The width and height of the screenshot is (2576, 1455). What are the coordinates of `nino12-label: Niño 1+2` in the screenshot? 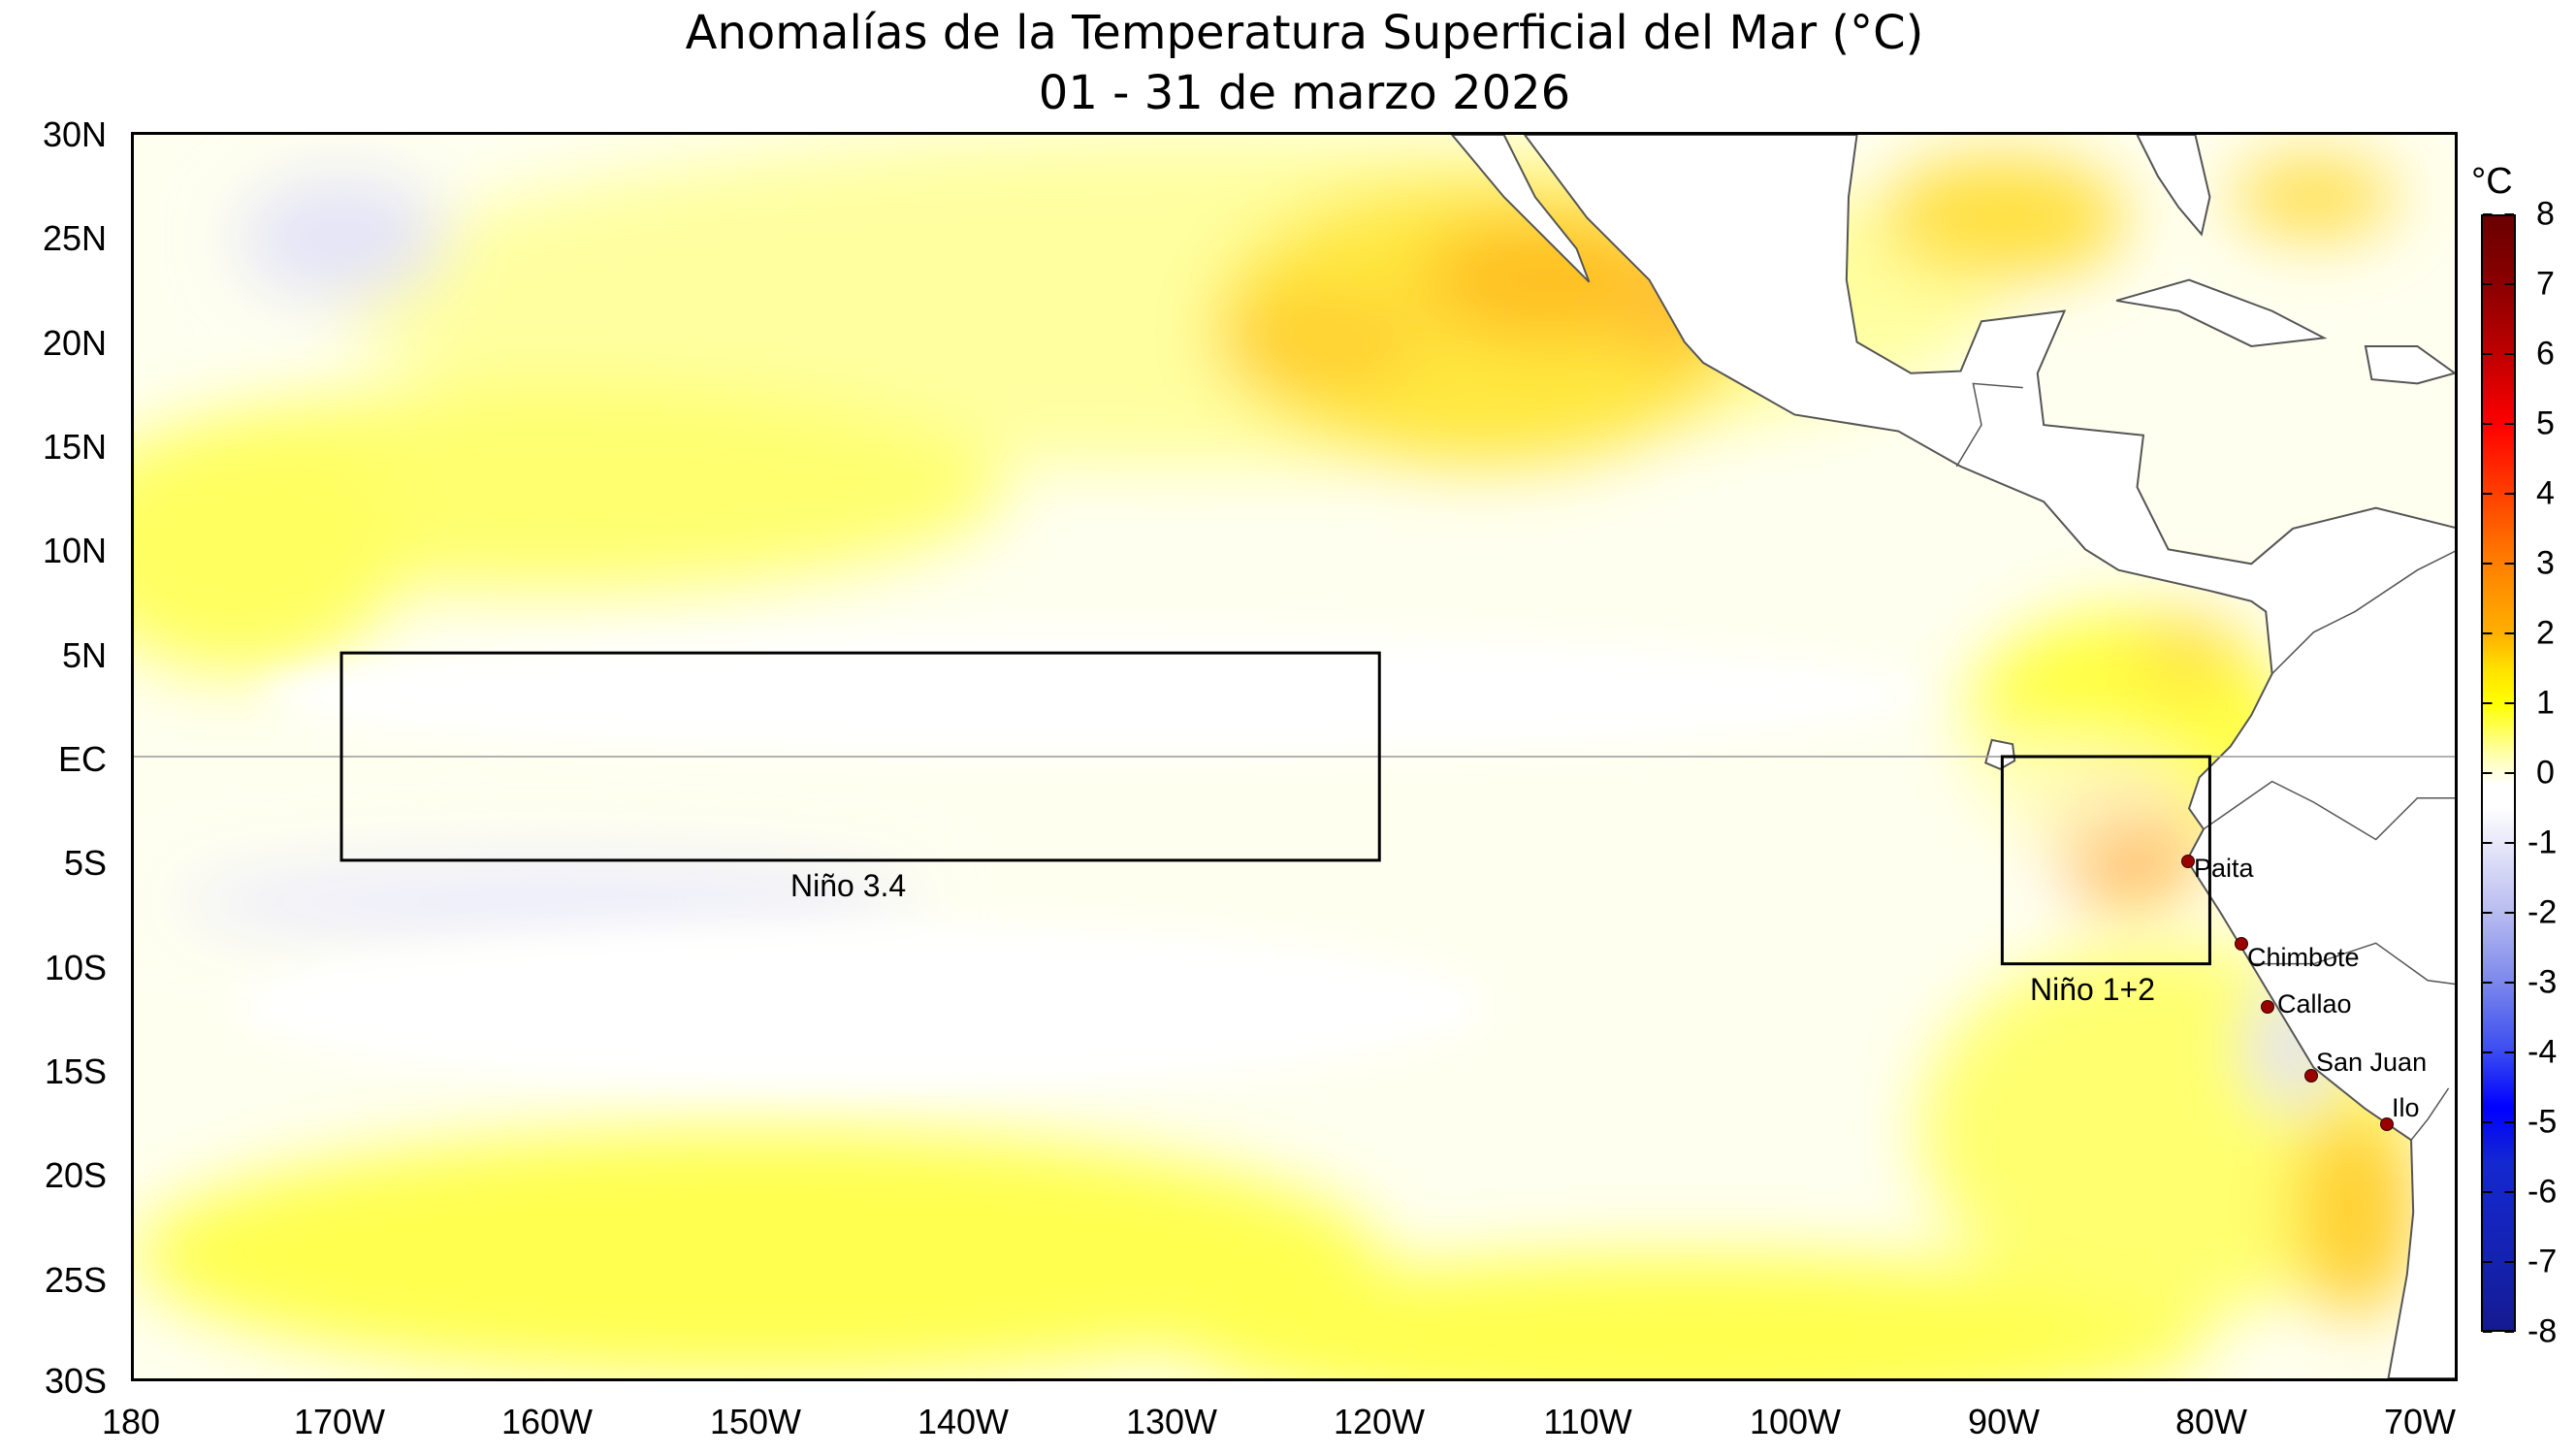 It's located at (2092, 989).